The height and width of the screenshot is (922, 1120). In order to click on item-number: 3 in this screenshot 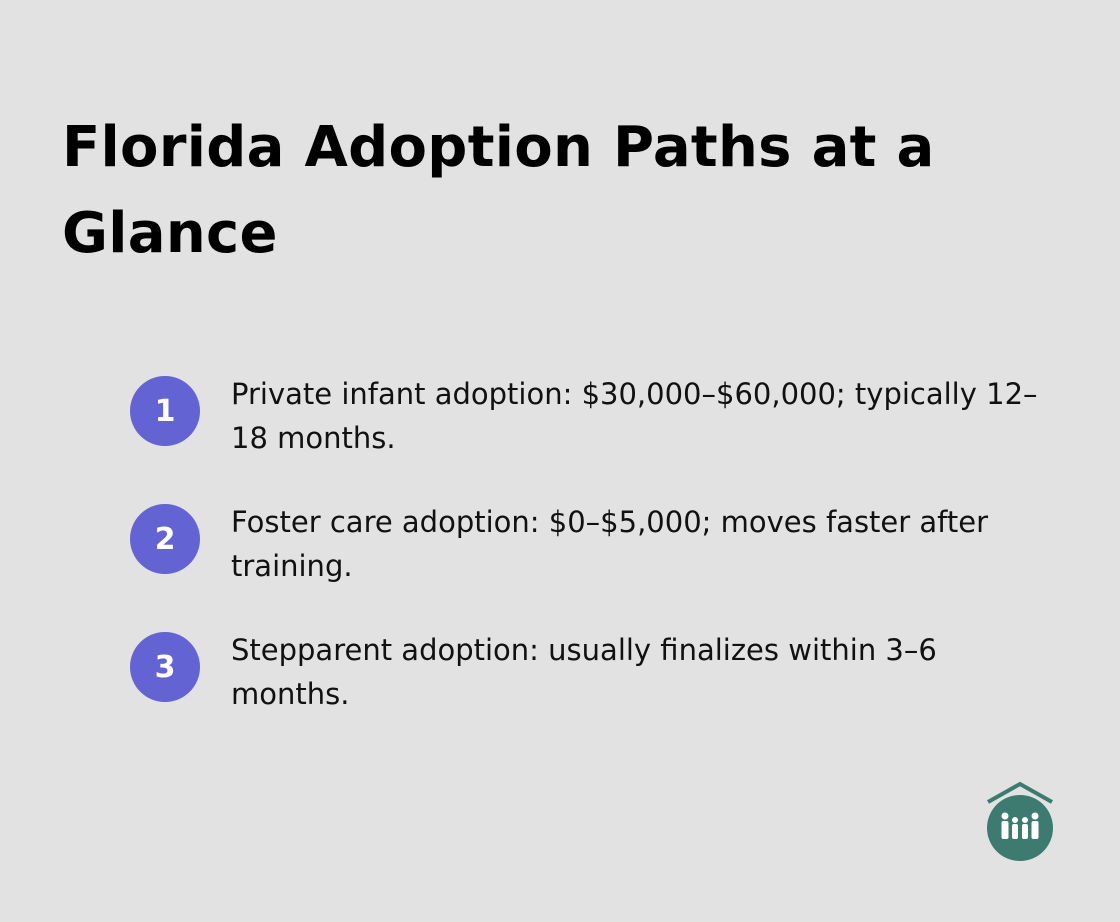, I will do `click(165, 667)`.